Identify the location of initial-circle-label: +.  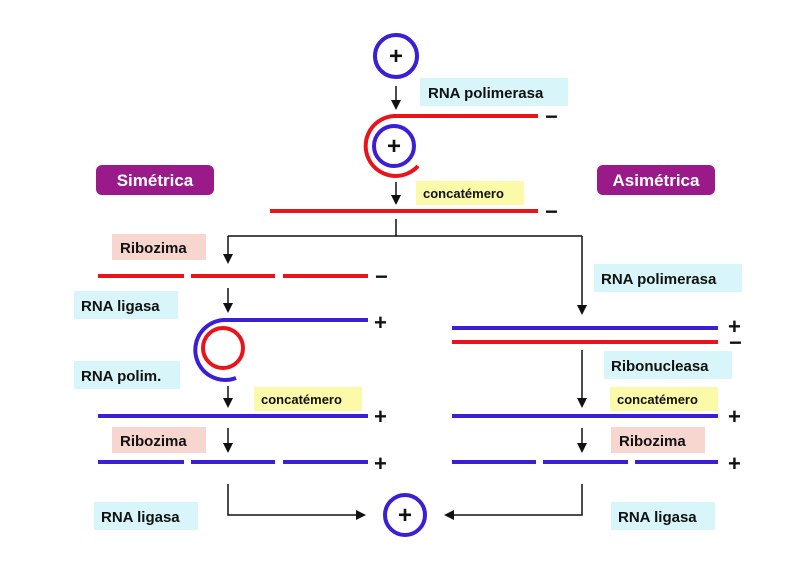
(396, 56).